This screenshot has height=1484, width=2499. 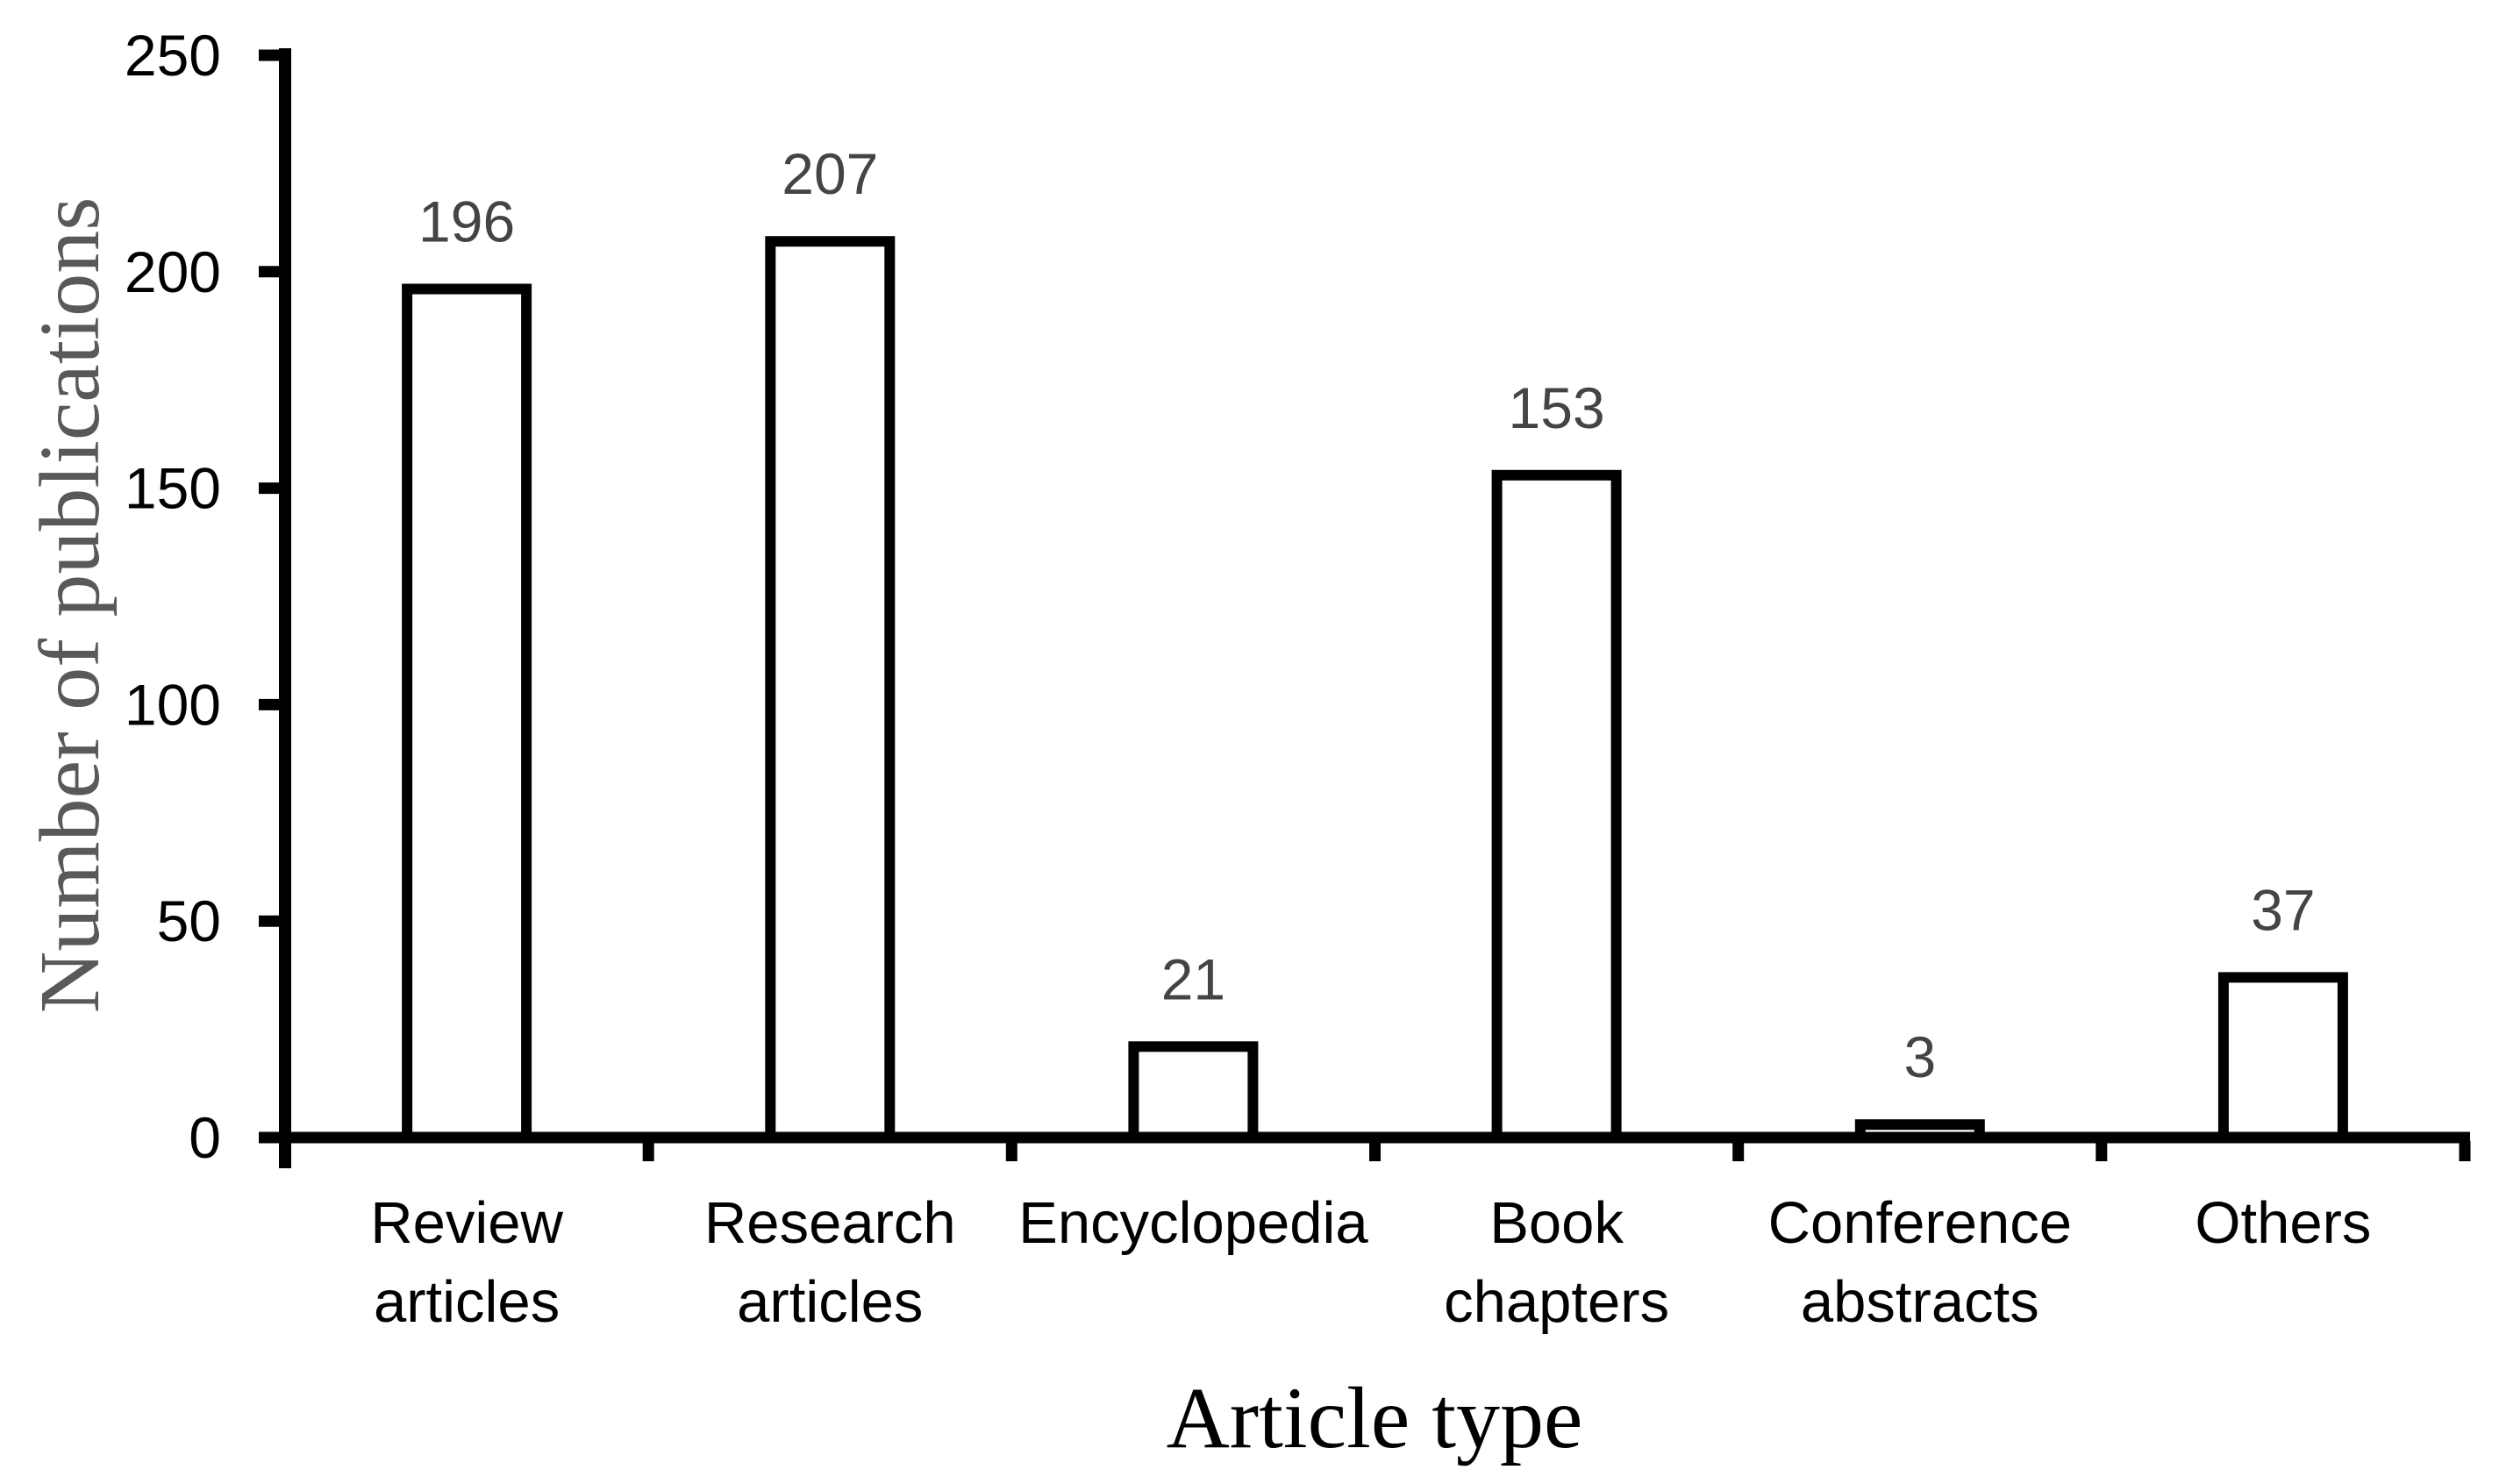 I want to click on y-tick-label-0: 0, so click(x=205, y=1137).